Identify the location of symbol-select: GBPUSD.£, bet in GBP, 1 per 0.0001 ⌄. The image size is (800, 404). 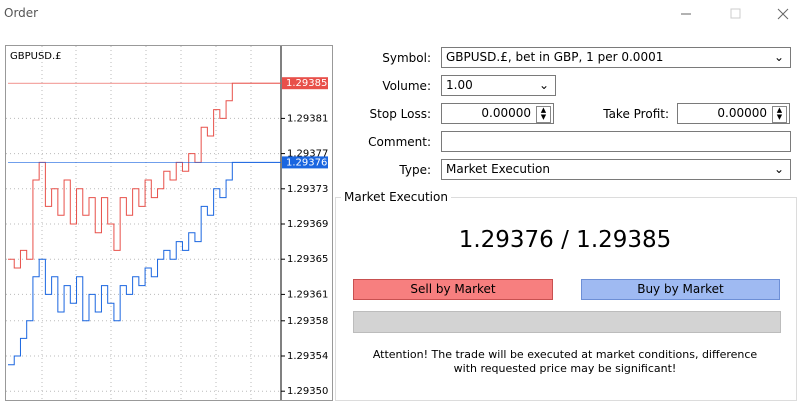
(616, 57).